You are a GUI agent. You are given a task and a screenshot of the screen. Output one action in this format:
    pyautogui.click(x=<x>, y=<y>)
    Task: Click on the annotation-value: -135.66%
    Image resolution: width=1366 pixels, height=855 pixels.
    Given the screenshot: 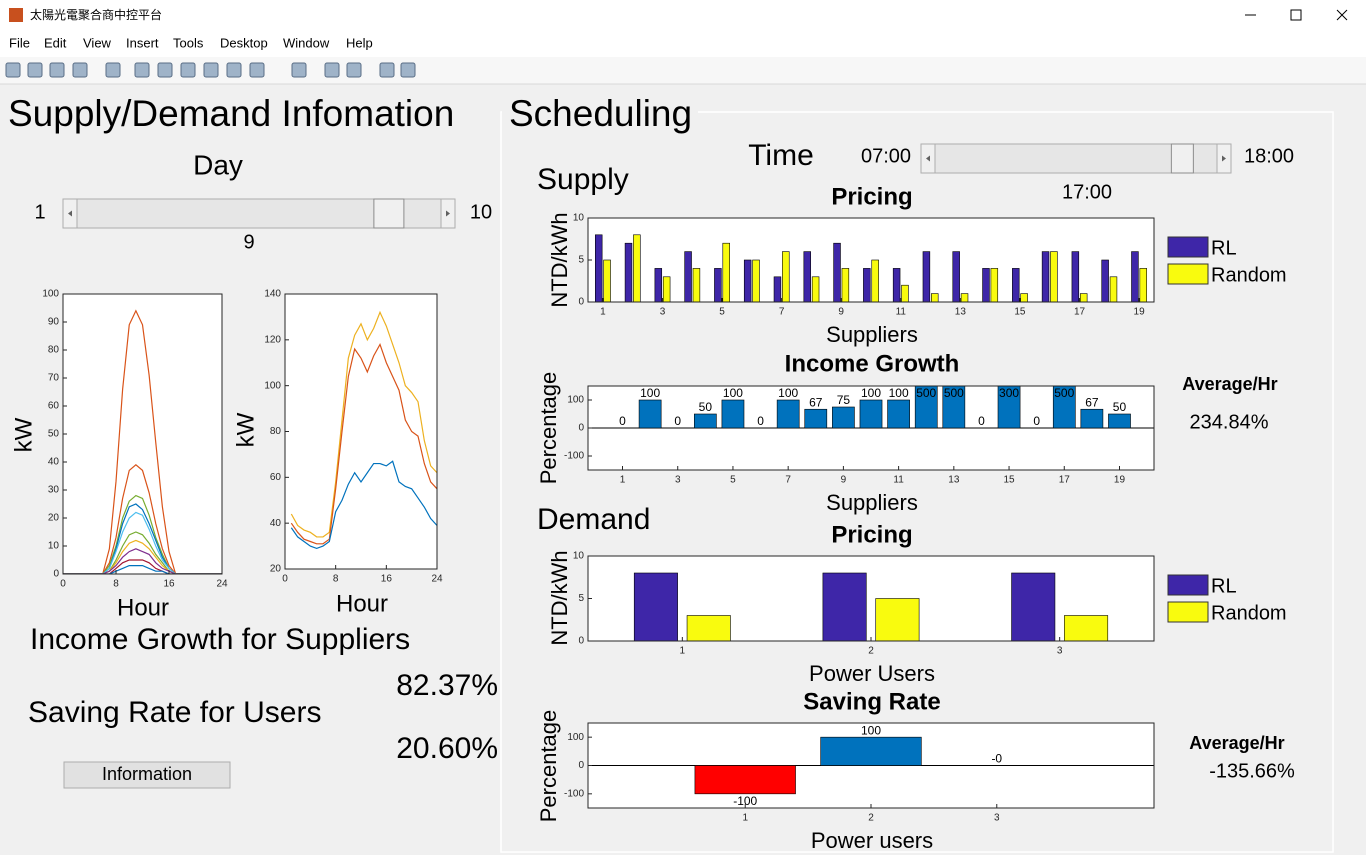 What is the action you would take?
    pyautogui.click(x=1252, y=771)
    